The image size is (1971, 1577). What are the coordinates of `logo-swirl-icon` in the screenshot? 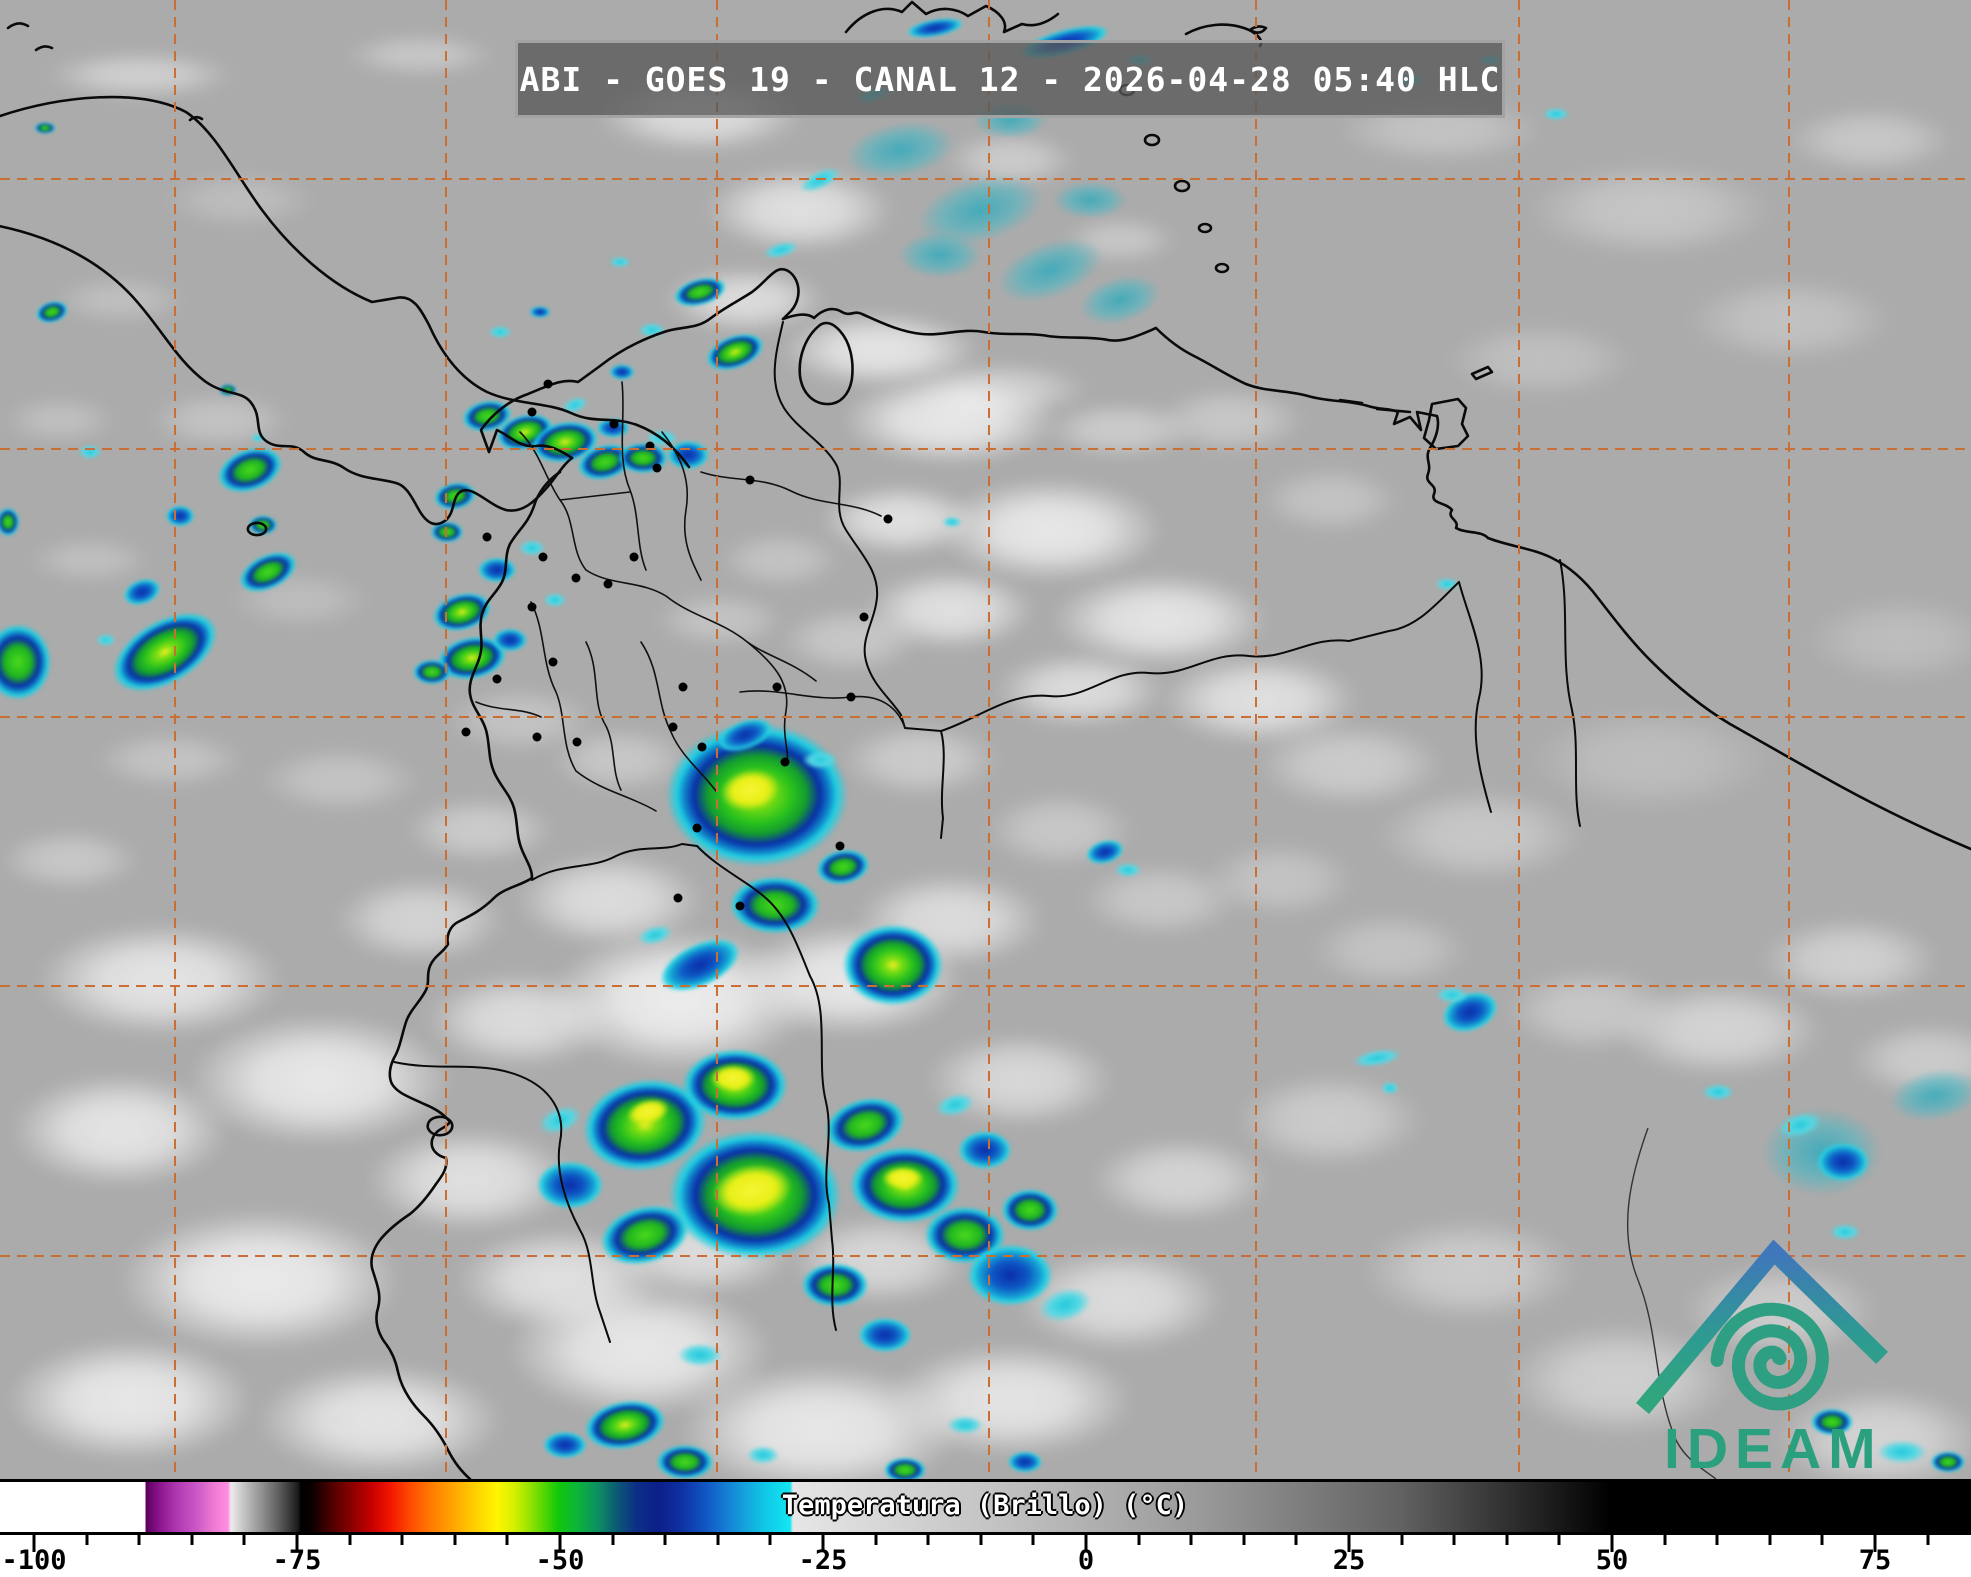 It's located at (1769, 1356).